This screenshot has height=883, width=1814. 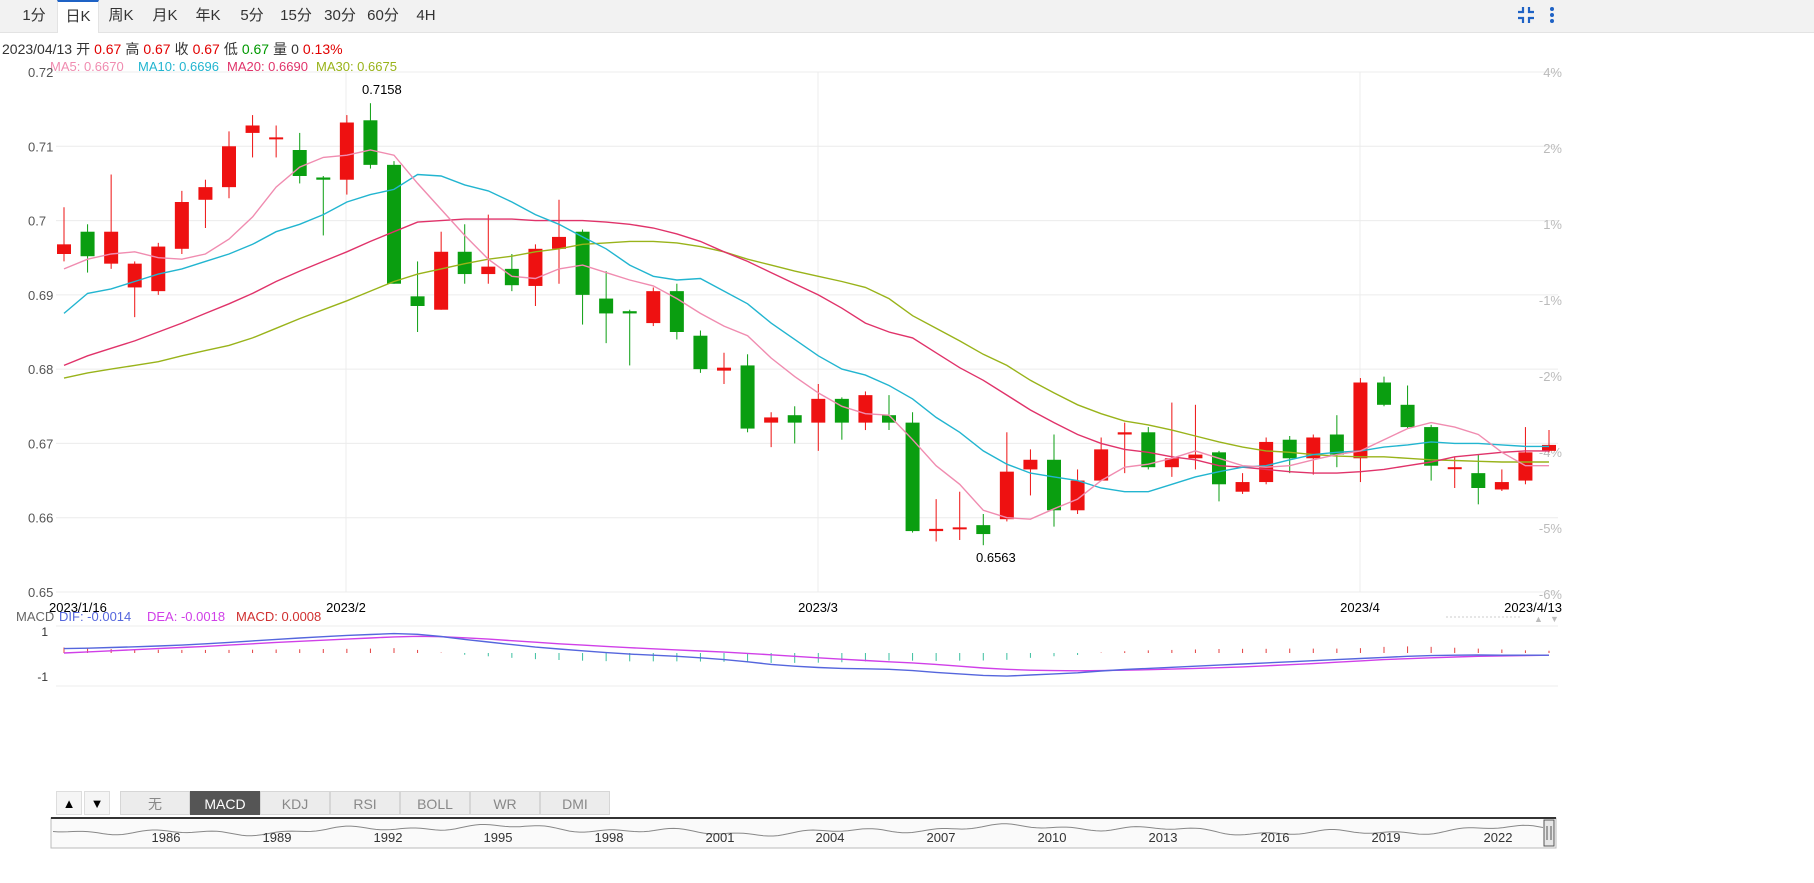 I want to click on navigator-year-label: 2013, so click(x=1163, y=837).